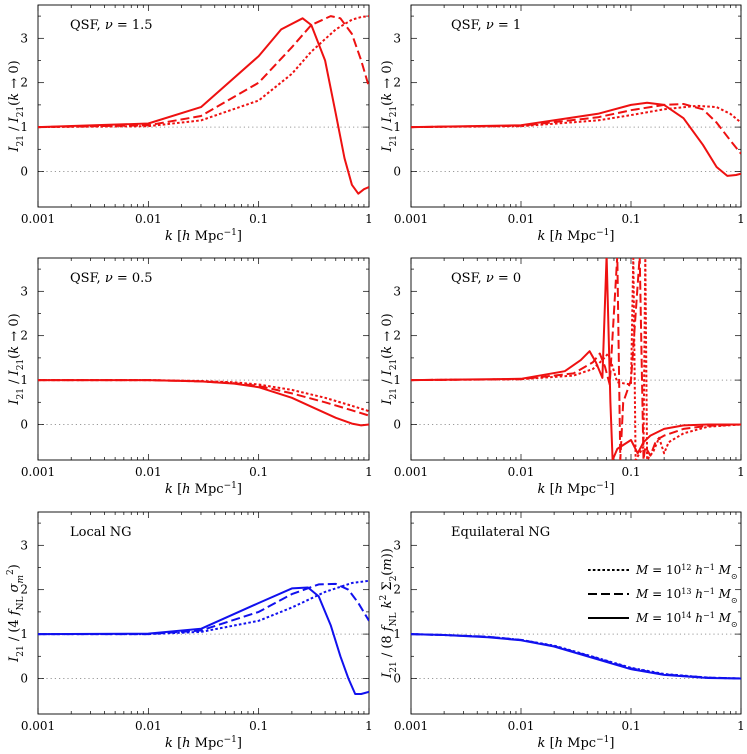 The image size is (747, 754). What do you see at coordinates (111, 278) in the screenshot?
I see `panel-title: QSF, ν = 0.5` at bounding box center [111, 278].